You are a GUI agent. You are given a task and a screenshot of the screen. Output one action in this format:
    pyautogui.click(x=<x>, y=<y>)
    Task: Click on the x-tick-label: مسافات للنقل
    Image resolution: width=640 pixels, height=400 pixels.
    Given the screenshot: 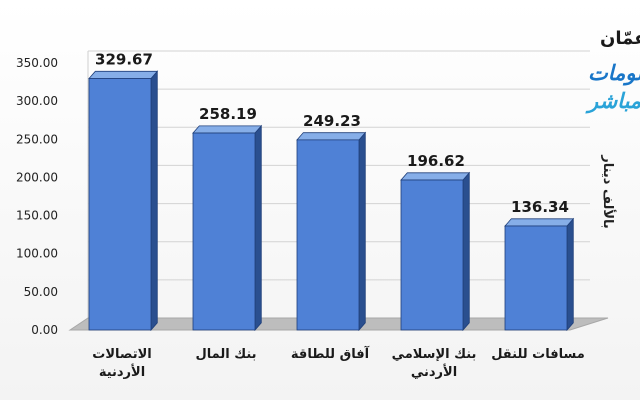 What is the action you would take?
    pyautogui.click(x=538, y=354)
    